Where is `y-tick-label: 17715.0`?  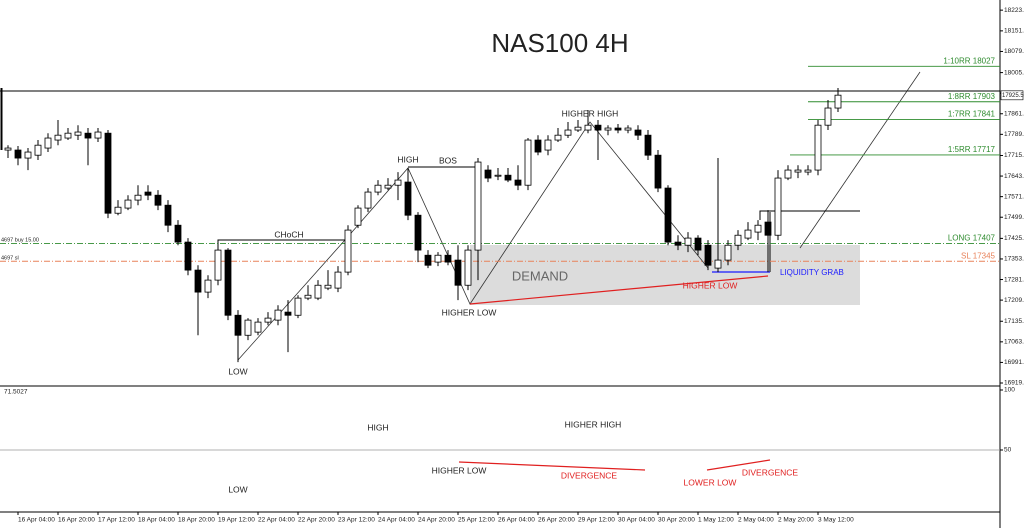
y-tick-label: 17715.0 is located at coordinates (1014, 155).